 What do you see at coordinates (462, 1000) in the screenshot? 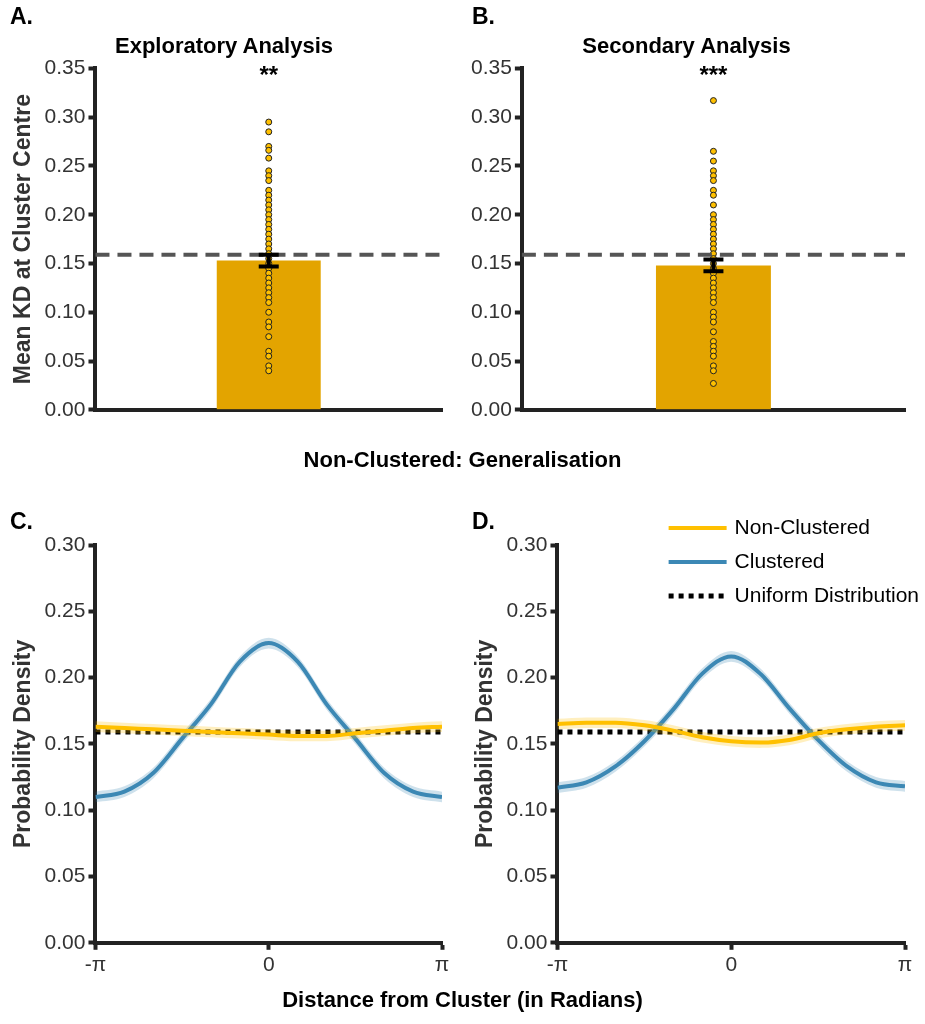
I see `x-axis-title: Distance from Cluster (in Radians)` at bounding box center [462, 1000].